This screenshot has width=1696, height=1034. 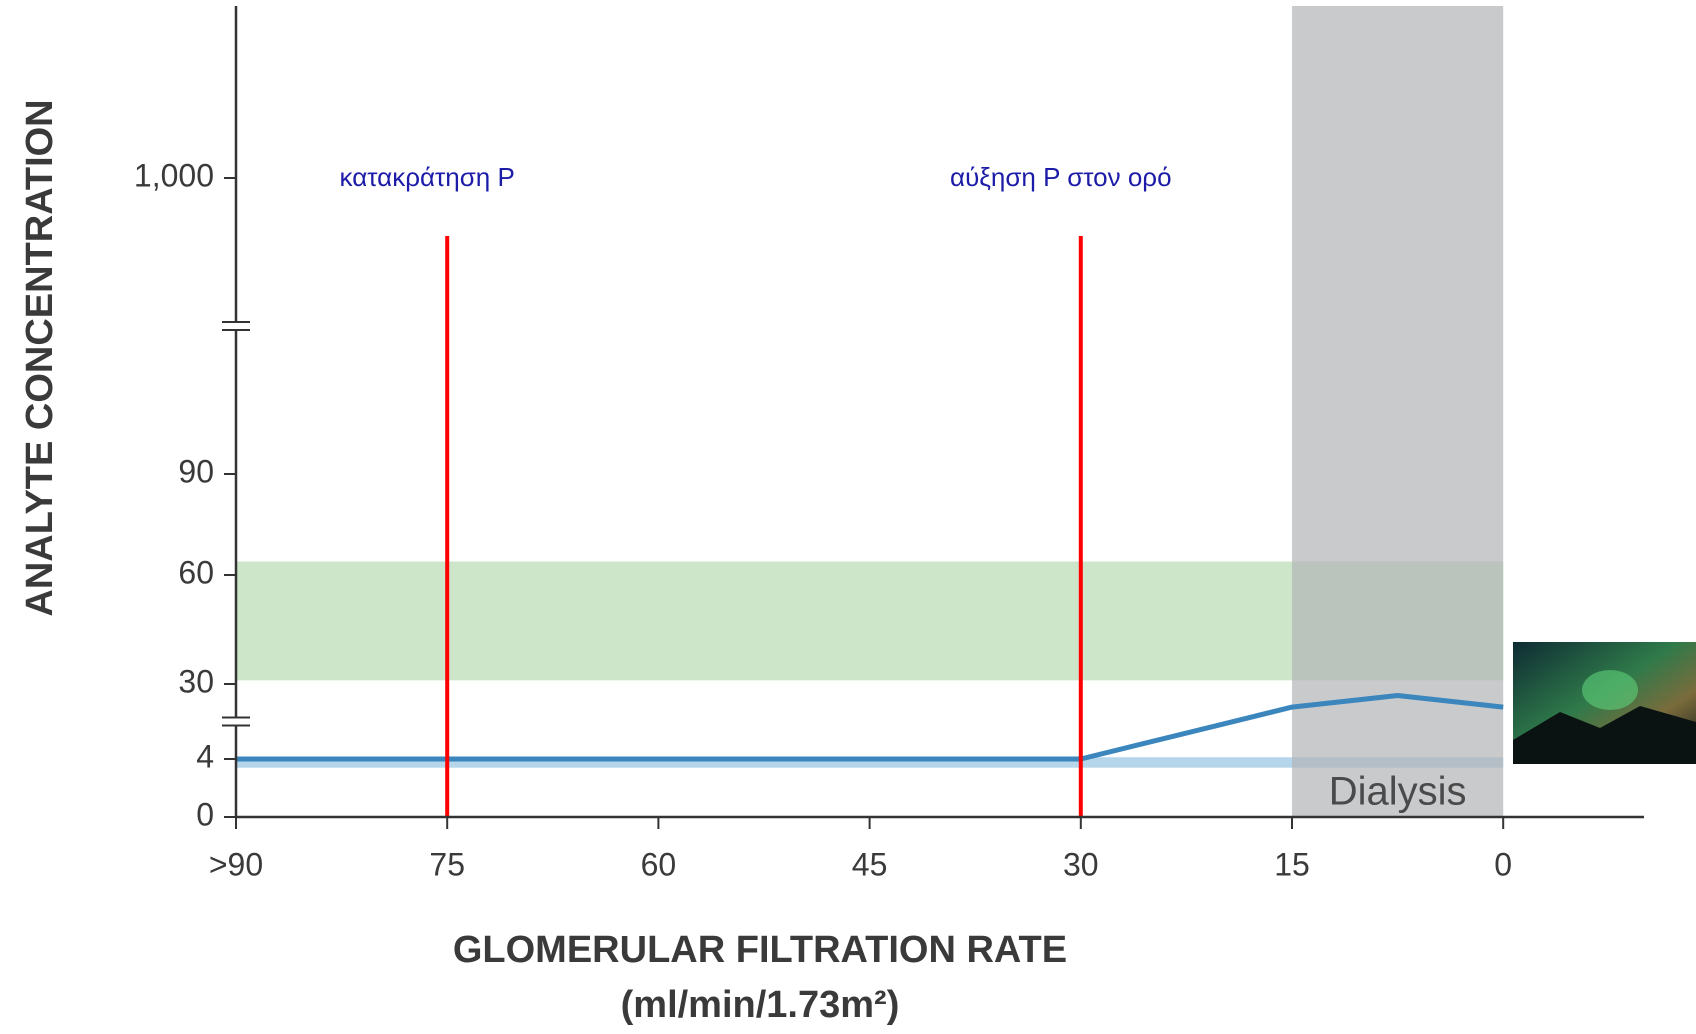 I want to click on y-tick-label: 1,000, so click(x=174, y=175).